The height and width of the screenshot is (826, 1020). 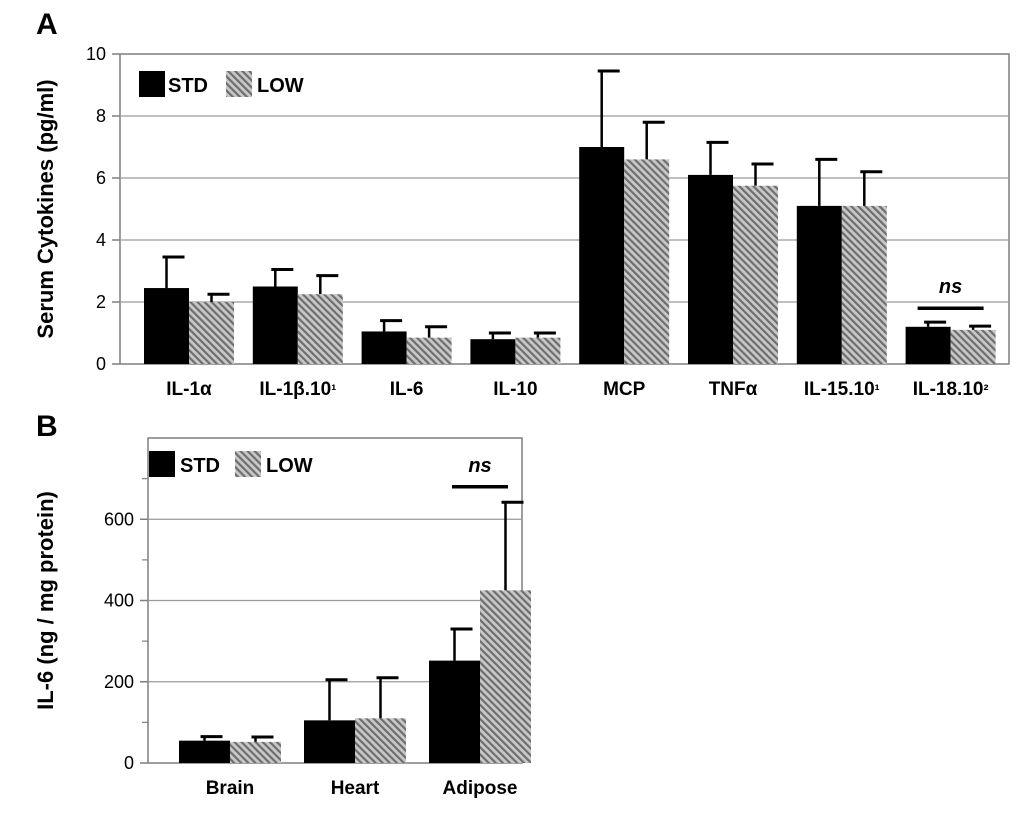 What do you see at coordinates (45, 600) in the screenshot?
I see `y-axis-label: IL-6 (ng / mg protein)` at bounding box center [45, 600].